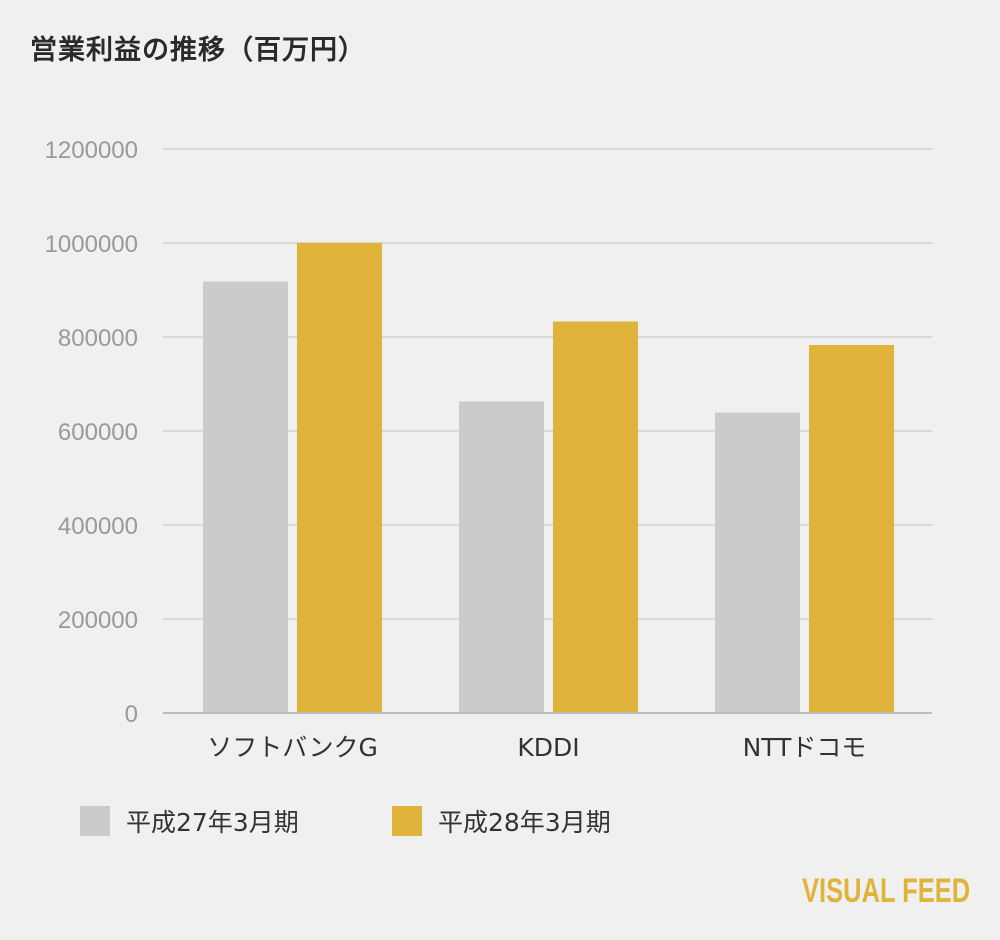 The height and width of the screenshot is (940, 1000). Describe the element at coordinates (98, 432) in the screenshot. I see `y-tick-label: 600000` at that location.